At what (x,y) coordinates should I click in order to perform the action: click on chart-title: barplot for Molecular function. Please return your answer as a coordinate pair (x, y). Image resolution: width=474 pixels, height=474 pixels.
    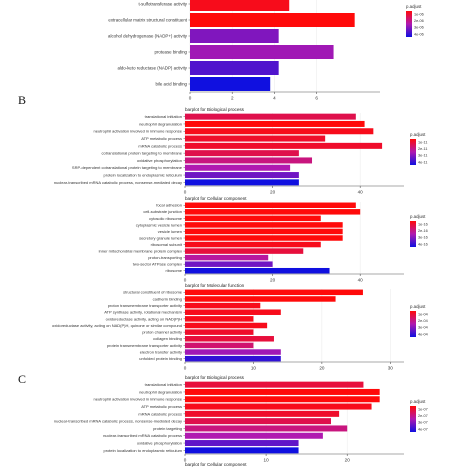
    Looking at the image, I should click on (215, 285).